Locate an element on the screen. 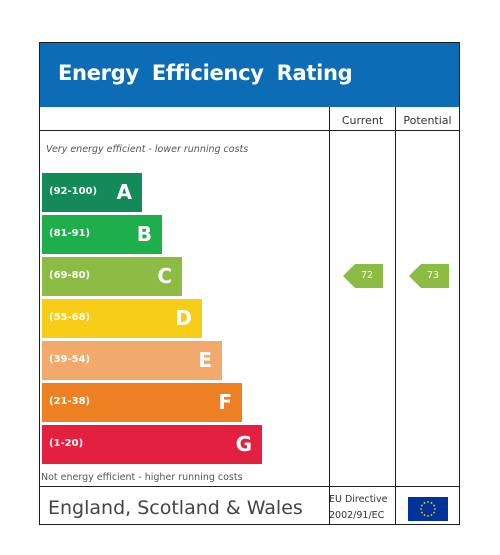  rating-band-c: (69-80) C is located at coordinates (112, 276).